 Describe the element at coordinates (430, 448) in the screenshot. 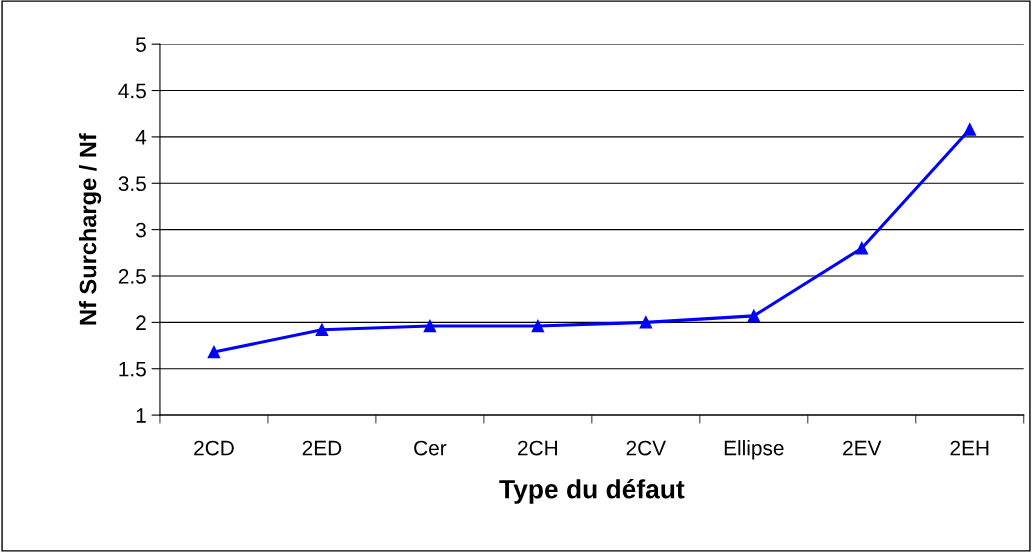

I see `x-tick-label: Cer` at that location.